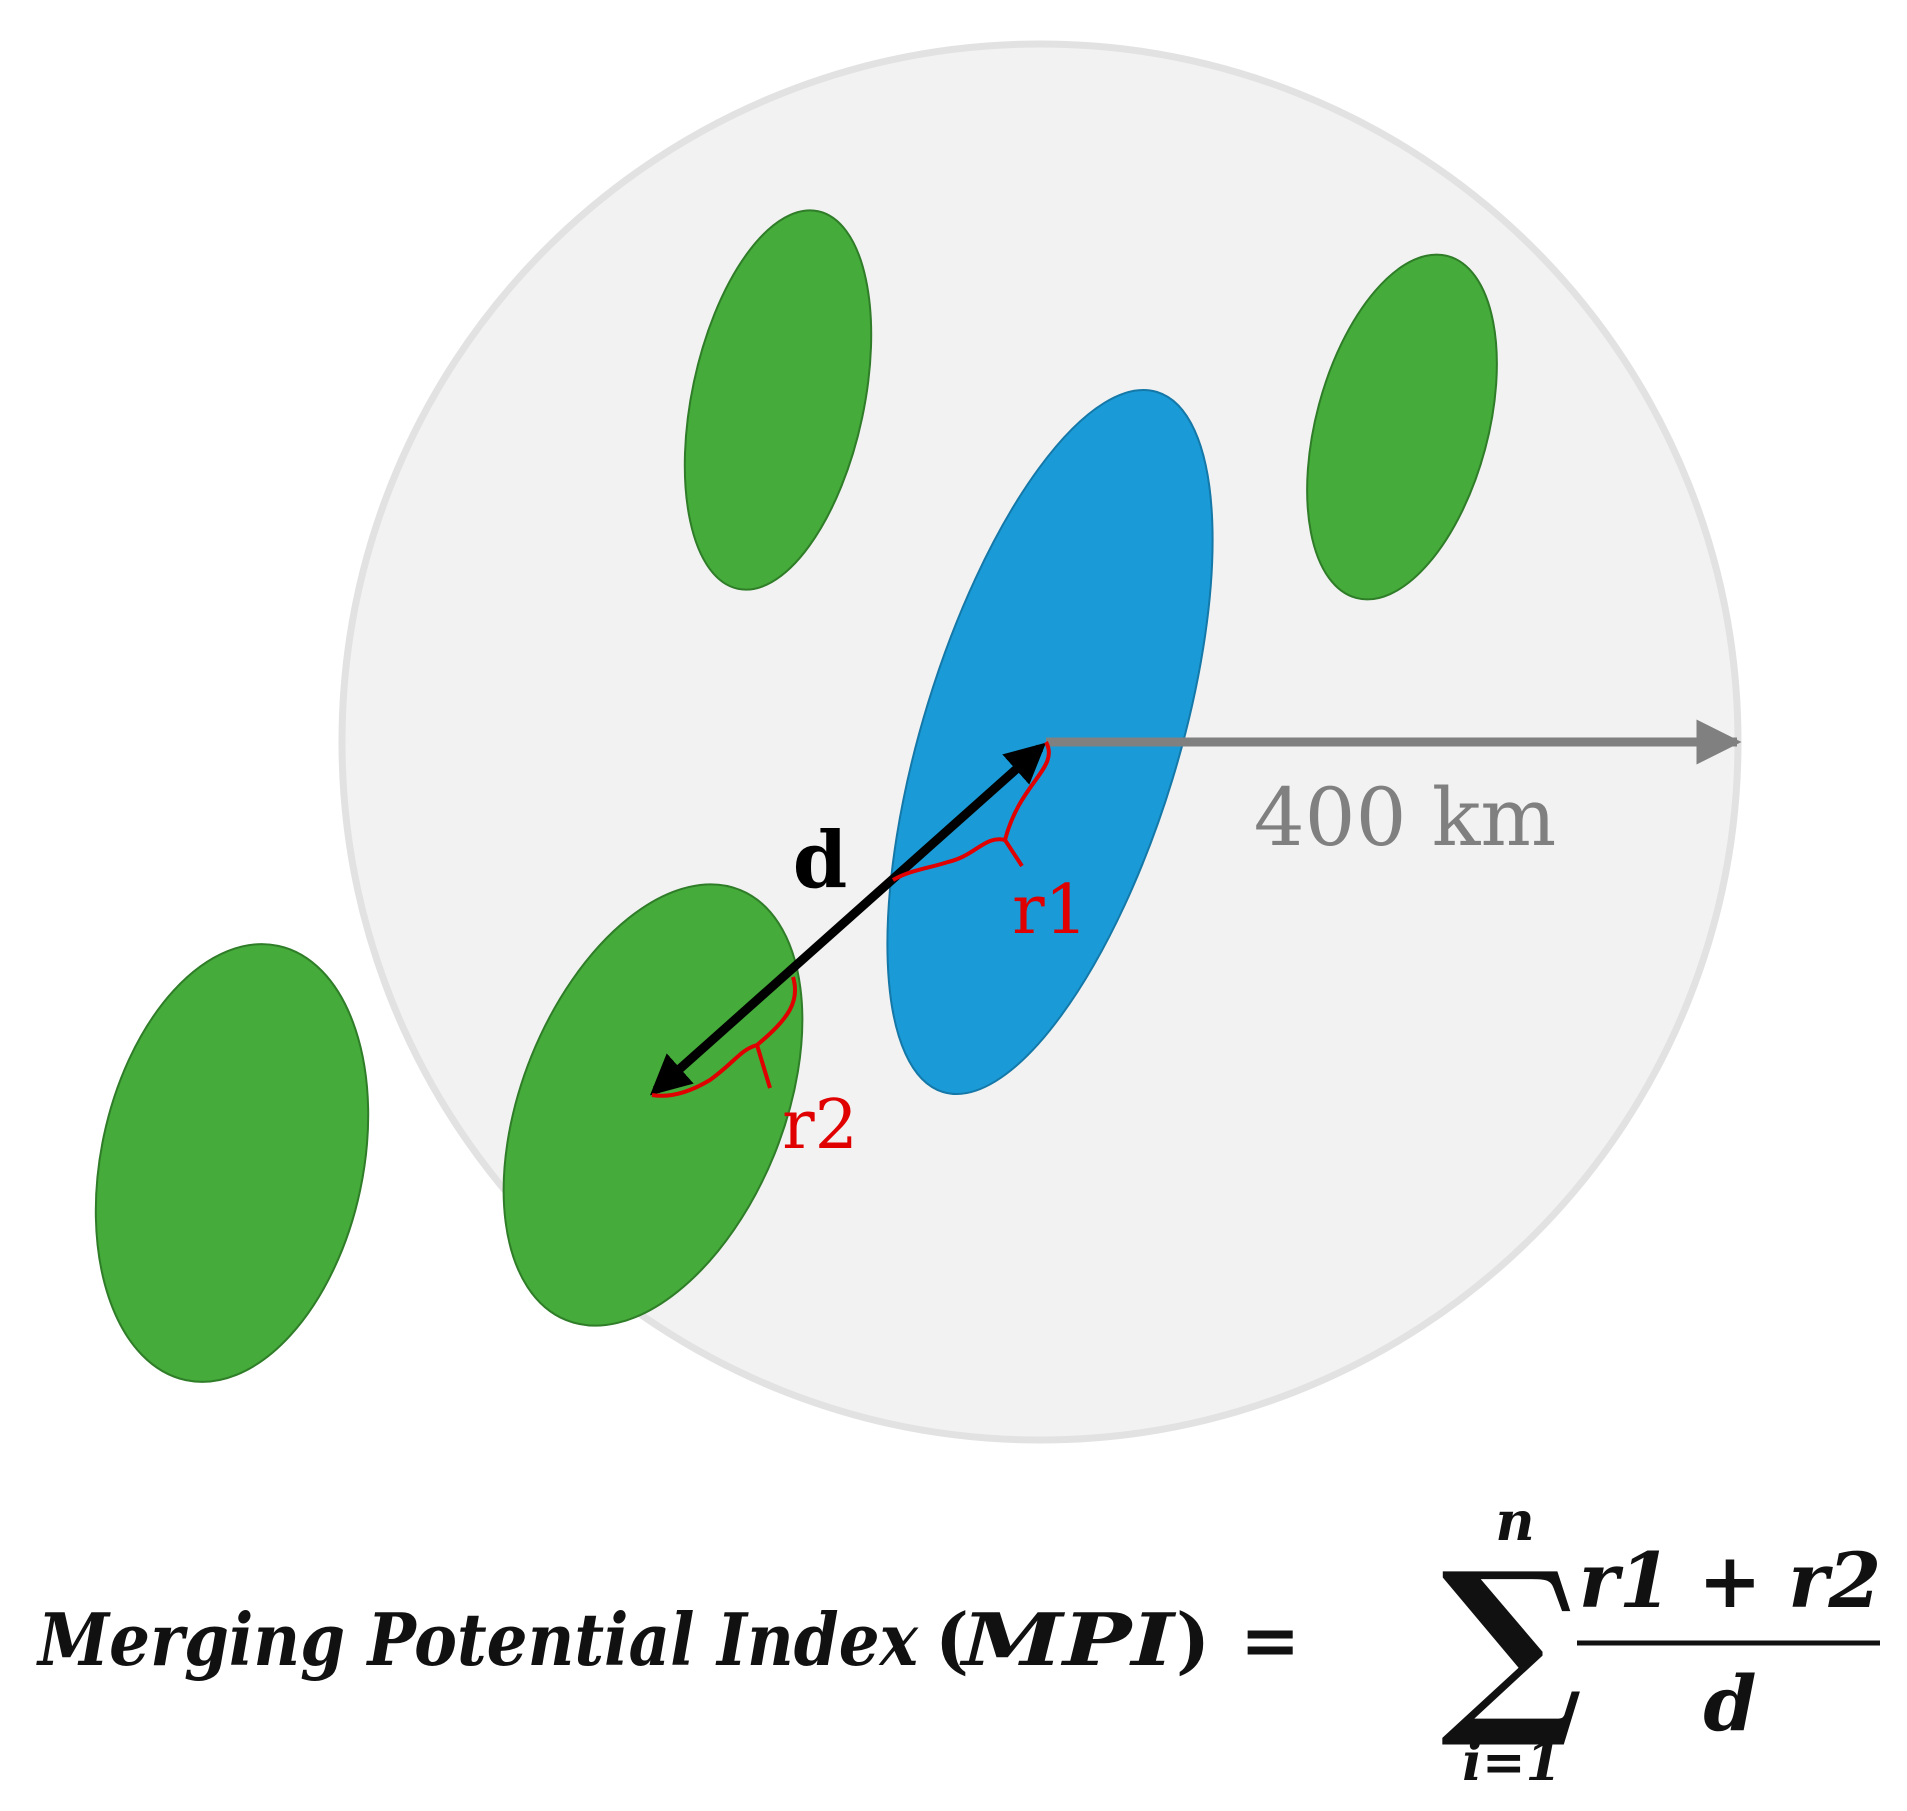 The image size is (1907, 1811). Describe the element at coordinates (848, 919) in the screenshot. I see `distance-arrow` at that location.